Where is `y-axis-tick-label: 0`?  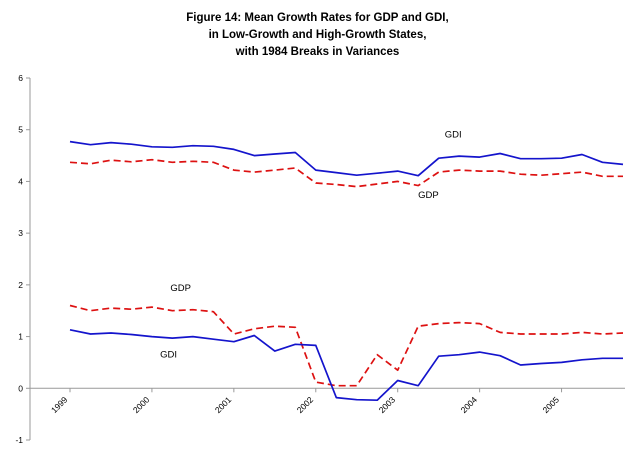 y-axis-tick-label: 0 is located at coordinates (20, 388).